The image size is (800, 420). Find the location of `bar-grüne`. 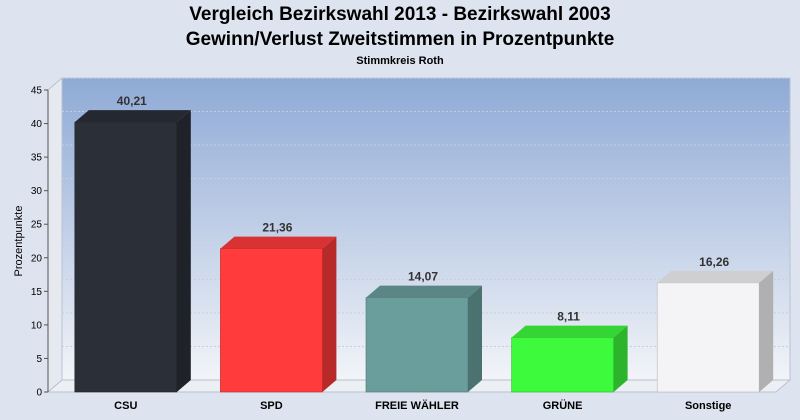

bar-grüne is located at coordinates (569, 359).